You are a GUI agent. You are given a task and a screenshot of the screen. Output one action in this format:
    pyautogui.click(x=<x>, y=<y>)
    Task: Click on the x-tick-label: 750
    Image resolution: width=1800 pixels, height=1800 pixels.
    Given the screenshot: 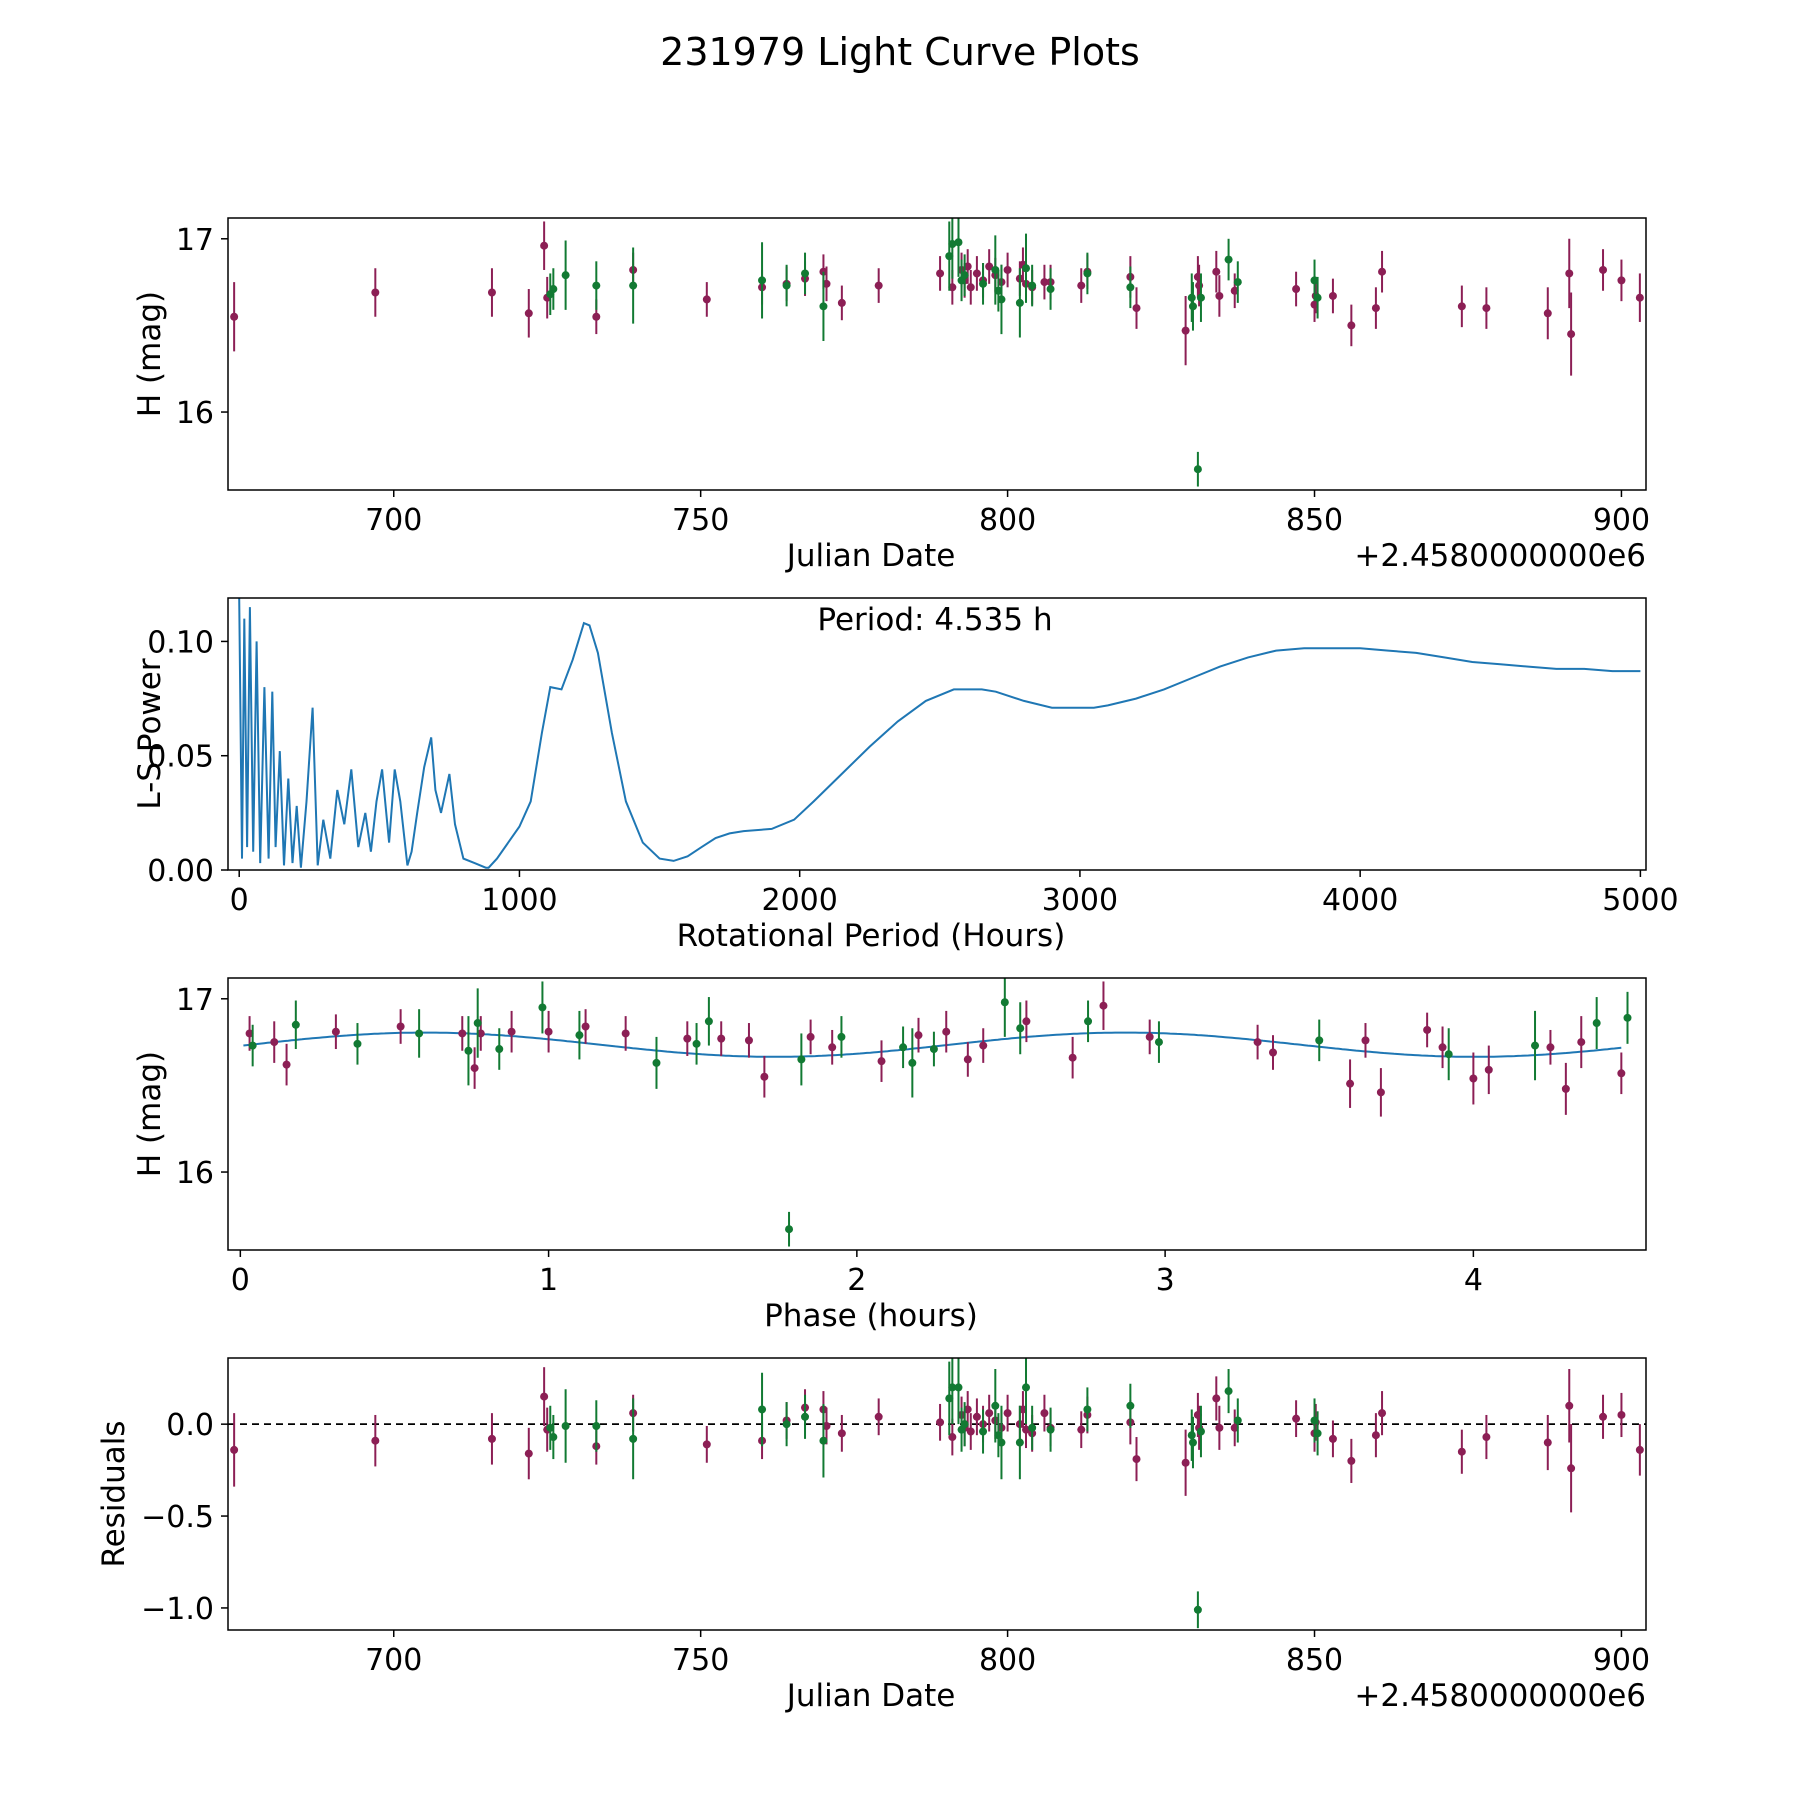 What is the action you would take?
    pyautogui.click(x=700, y=1660)
    